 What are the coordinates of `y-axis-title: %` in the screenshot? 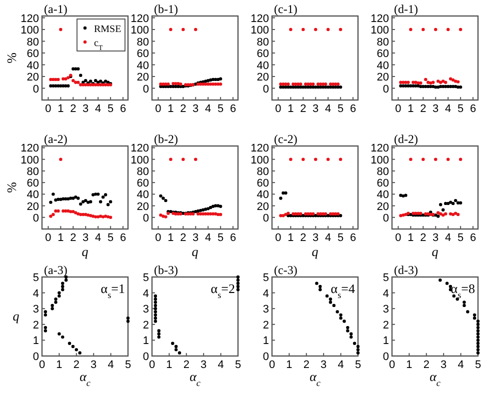 It's located at (11, 187).